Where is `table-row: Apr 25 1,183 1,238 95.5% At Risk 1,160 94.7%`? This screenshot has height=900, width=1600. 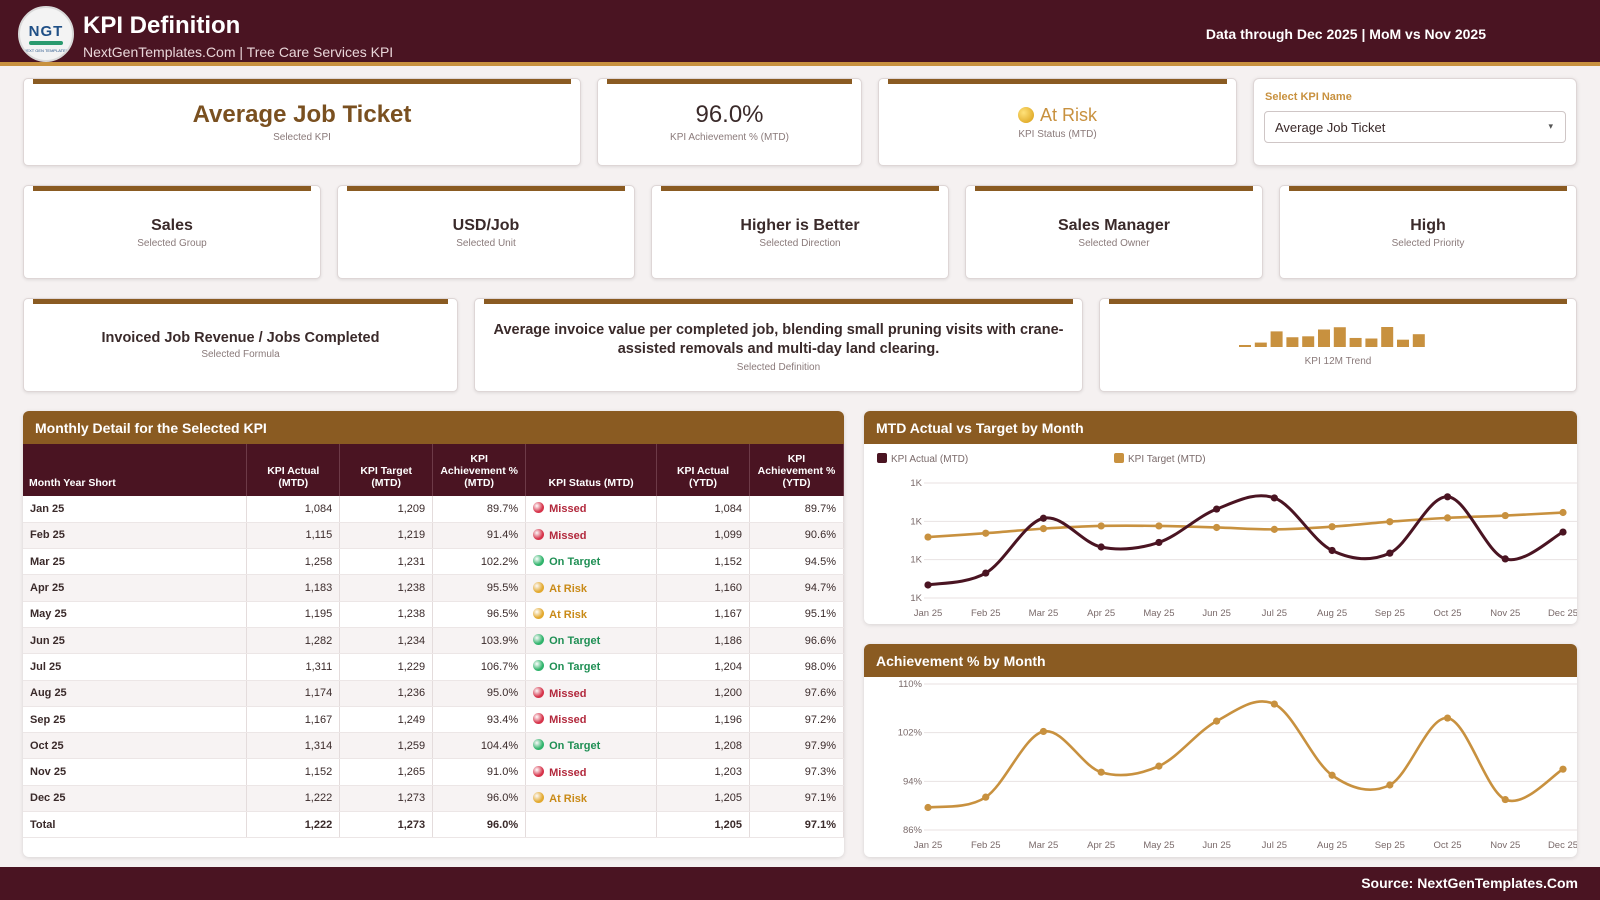
table-row: Apr 25 1,183 1,238 95.5% At Risk 1,160 94.7% is located at coordinates (433, 588).